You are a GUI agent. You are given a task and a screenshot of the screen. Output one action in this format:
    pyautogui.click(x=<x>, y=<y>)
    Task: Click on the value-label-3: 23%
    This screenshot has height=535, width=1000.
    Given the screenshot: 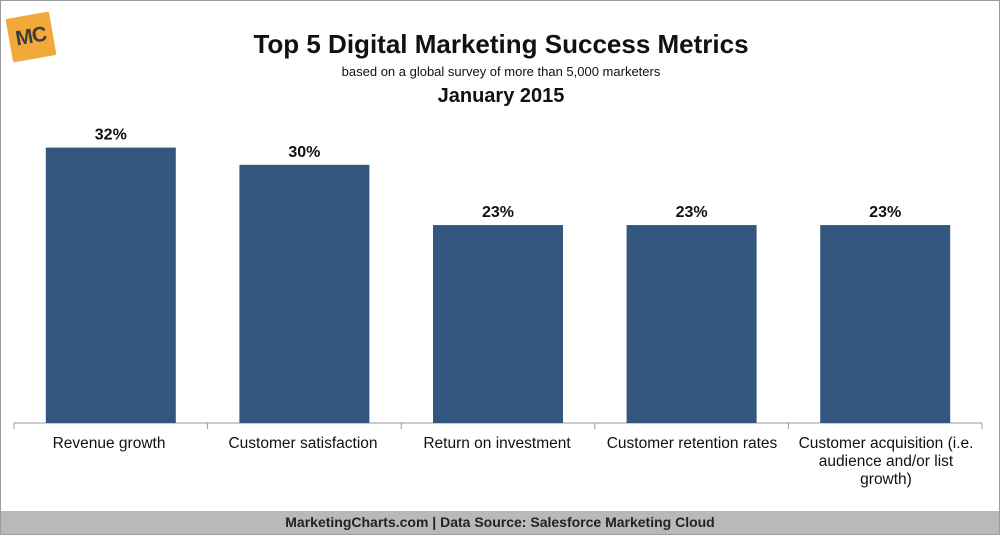 What is the action you would take?
    pyautogui.click(x=692, y=212)
    